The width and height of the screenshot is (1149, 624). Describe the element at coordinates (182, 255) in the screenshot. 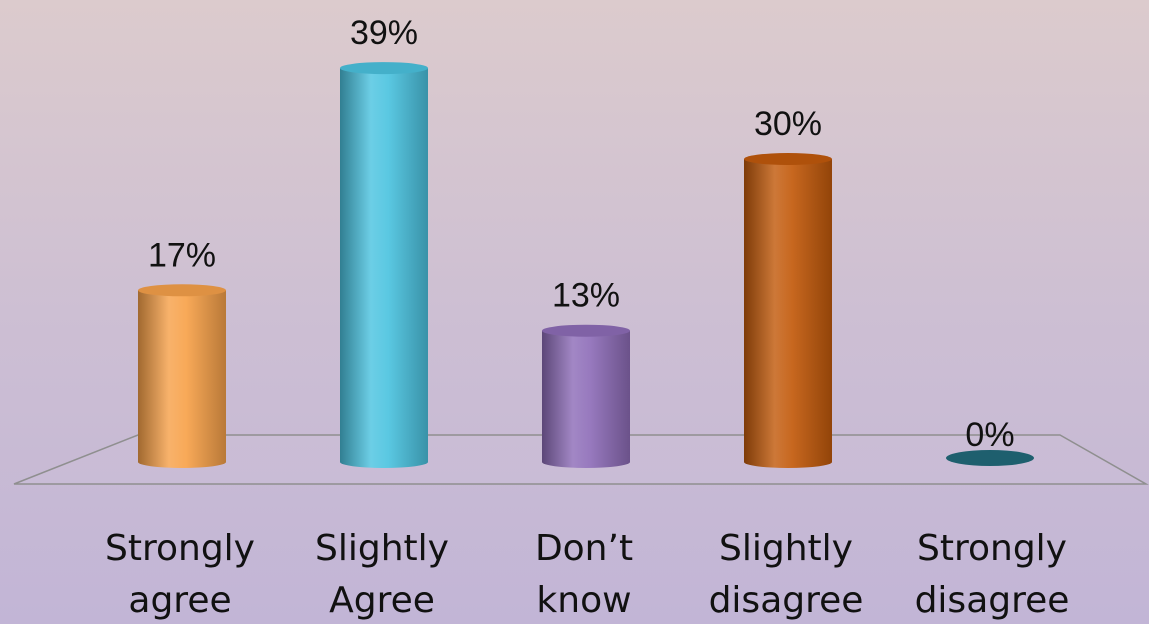

I see `value-label-strongly-agree: 17%` at that location.